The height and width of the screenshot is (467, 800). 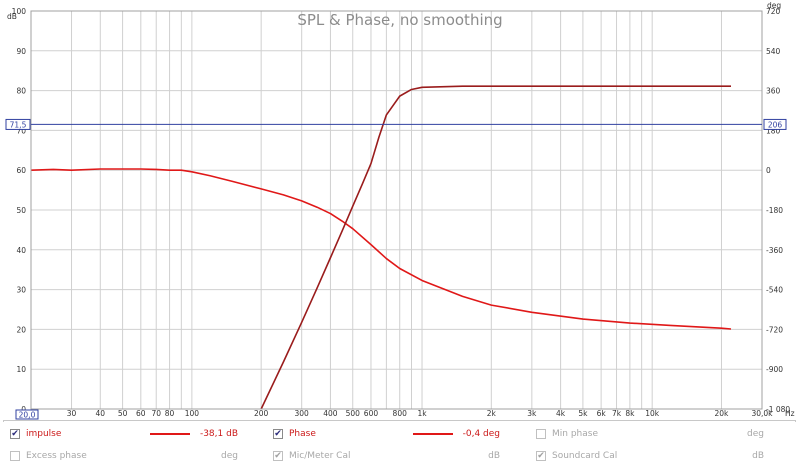 I want to click on x-tick-label-400: 400, so click(x=330, y=413).